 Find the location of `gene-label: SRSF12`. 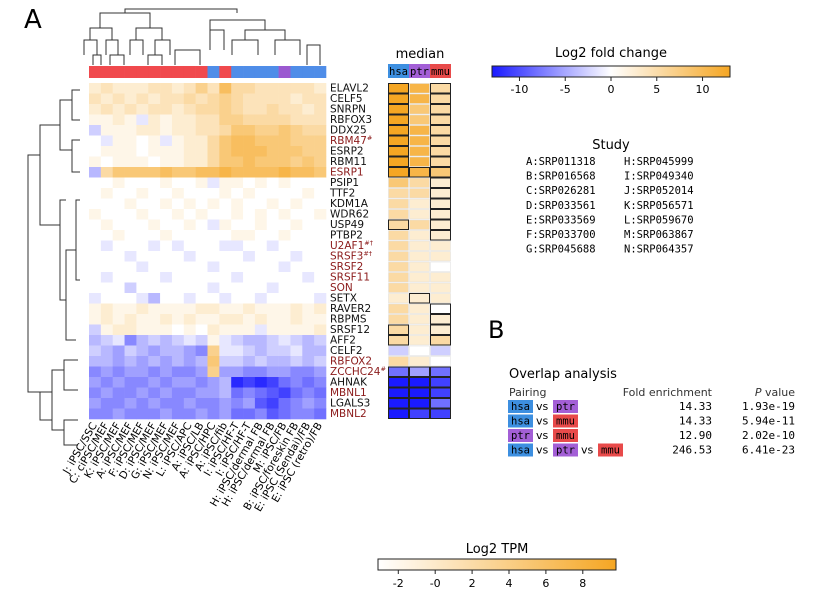

gene-label: SRSF12 is located at coordinates (350, 330).